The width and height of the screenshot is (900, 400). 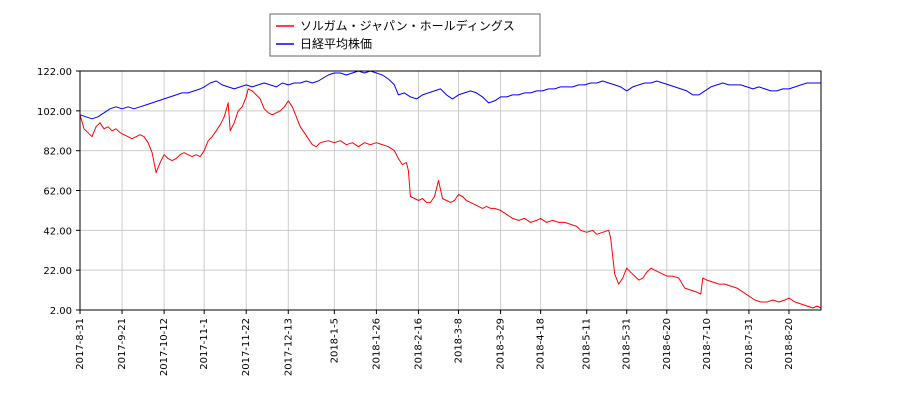 I want to click on x-tick-label: 2018-7-10, so click(x=707, y=344).